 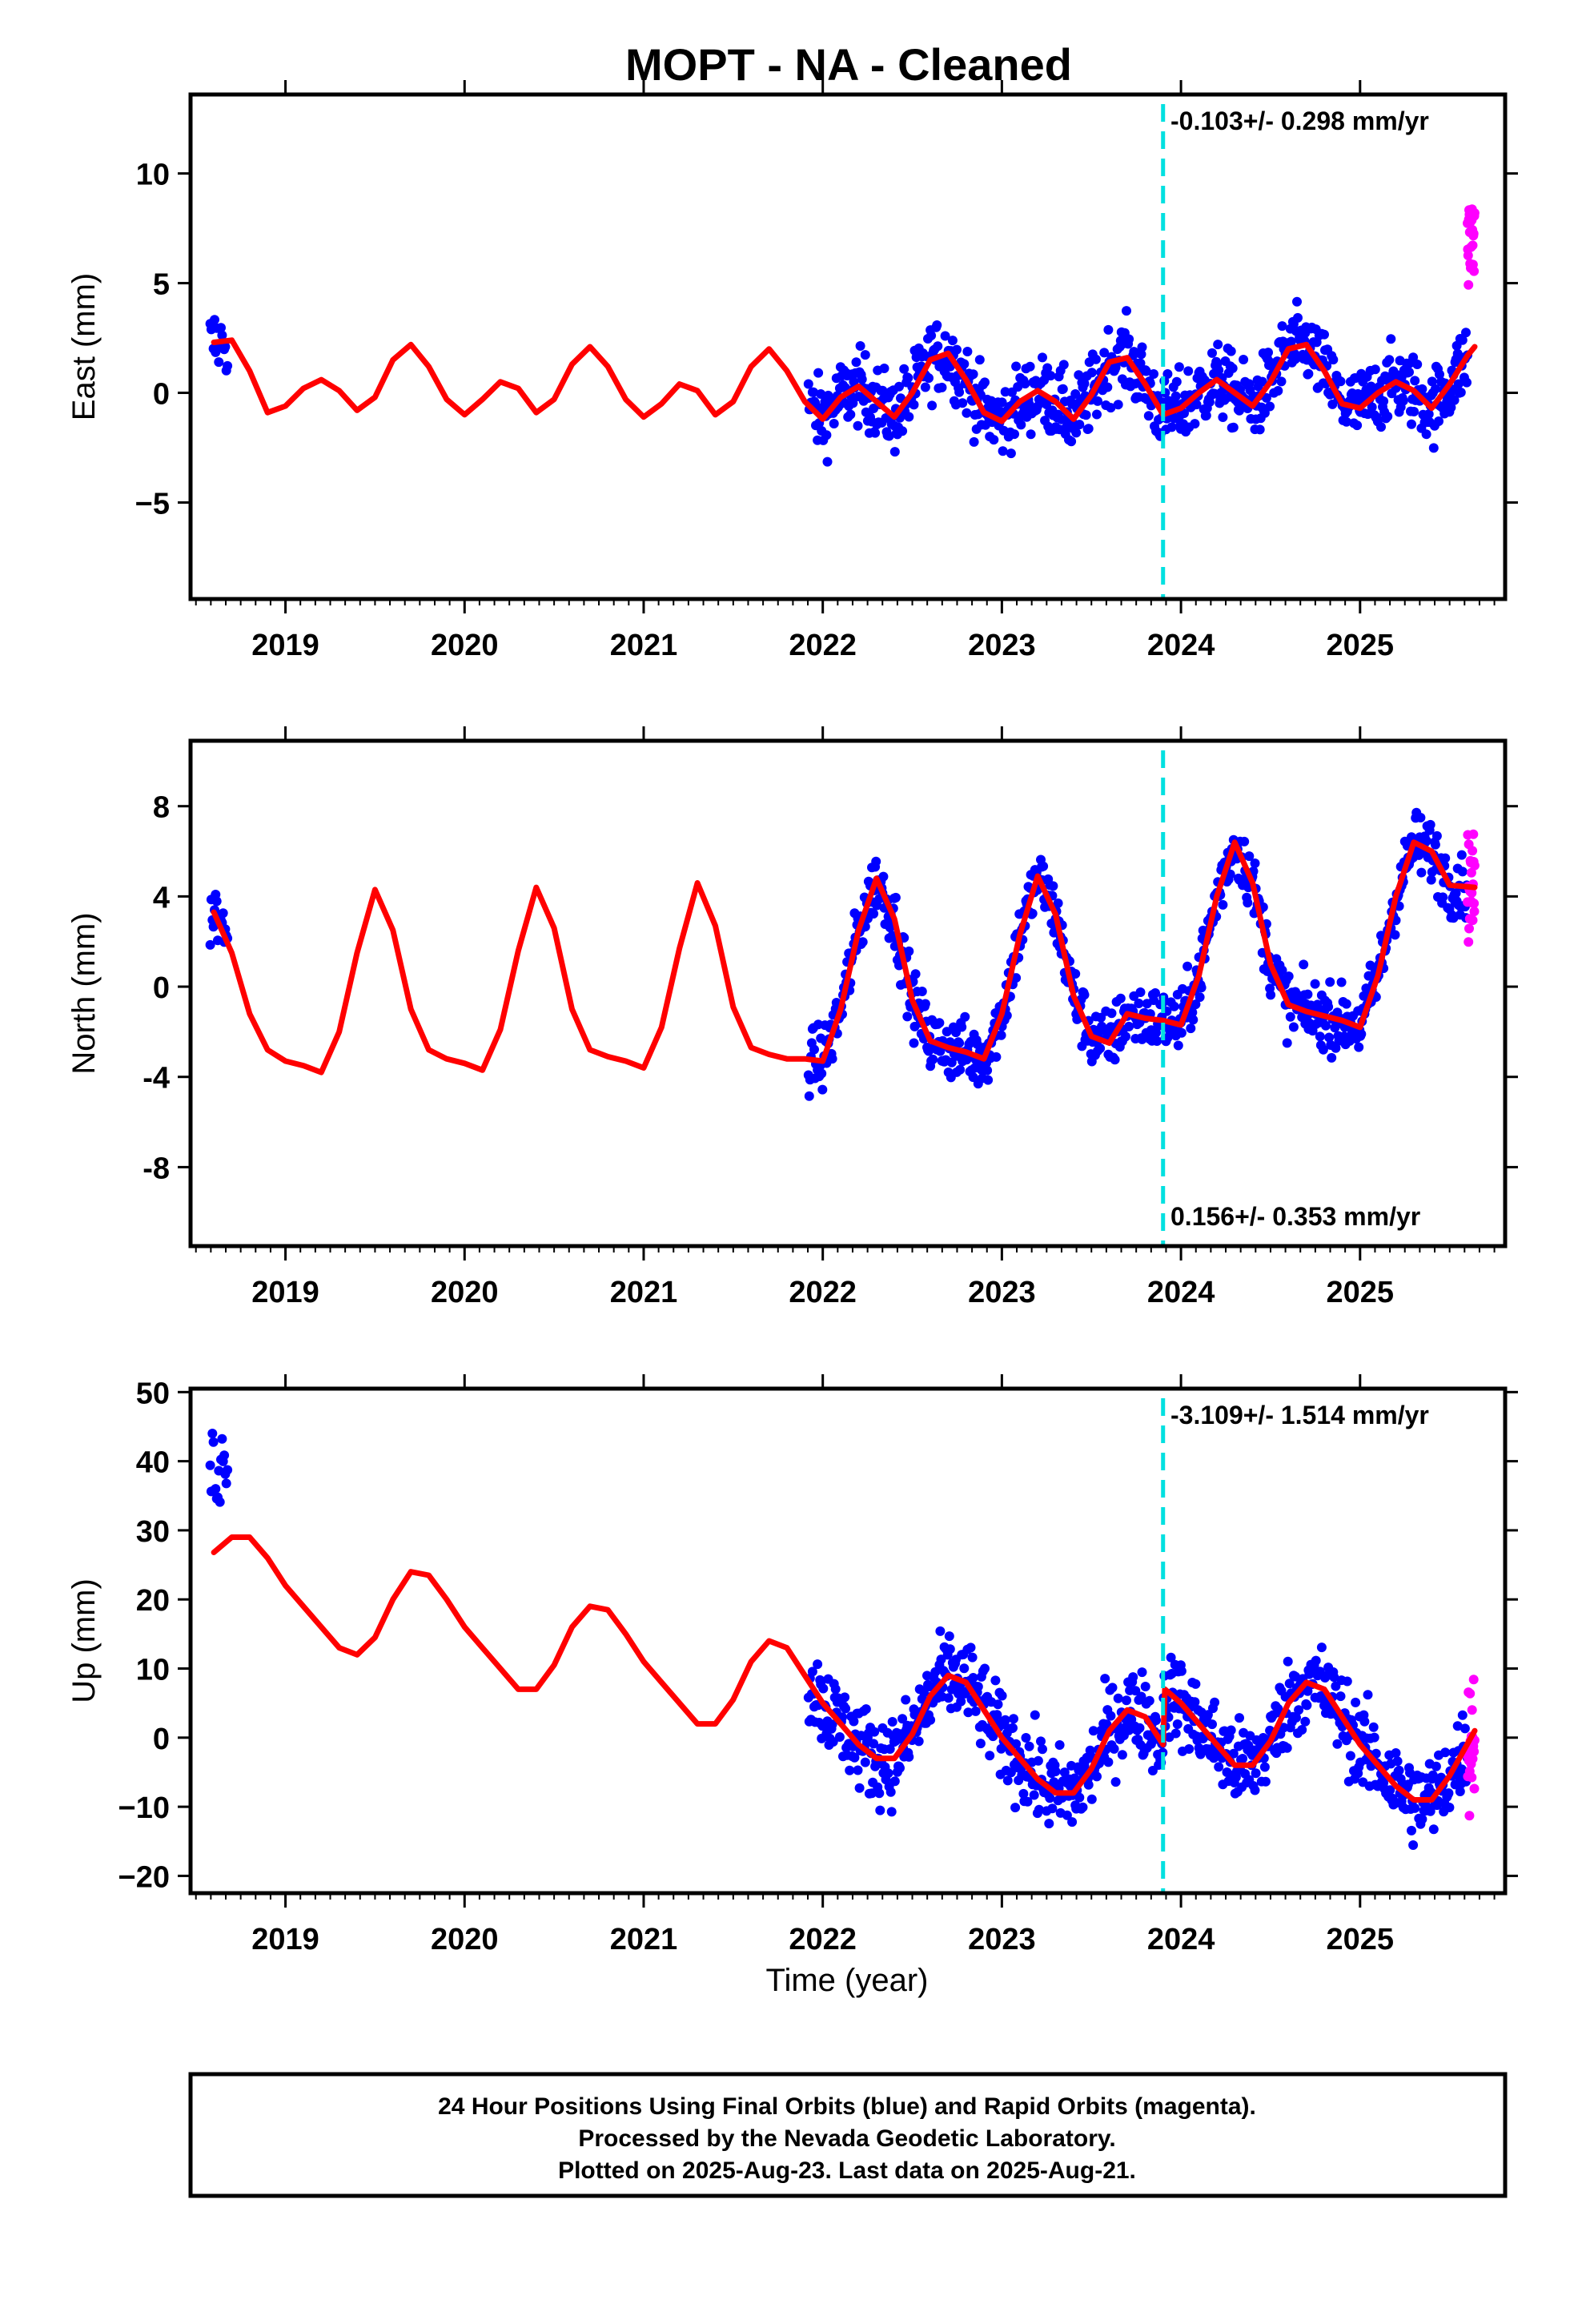 What do you see at coordinates (153, 1601) in the screenshot?
I see `up-ytick-label: 20` at bounding box center [153, 1601].